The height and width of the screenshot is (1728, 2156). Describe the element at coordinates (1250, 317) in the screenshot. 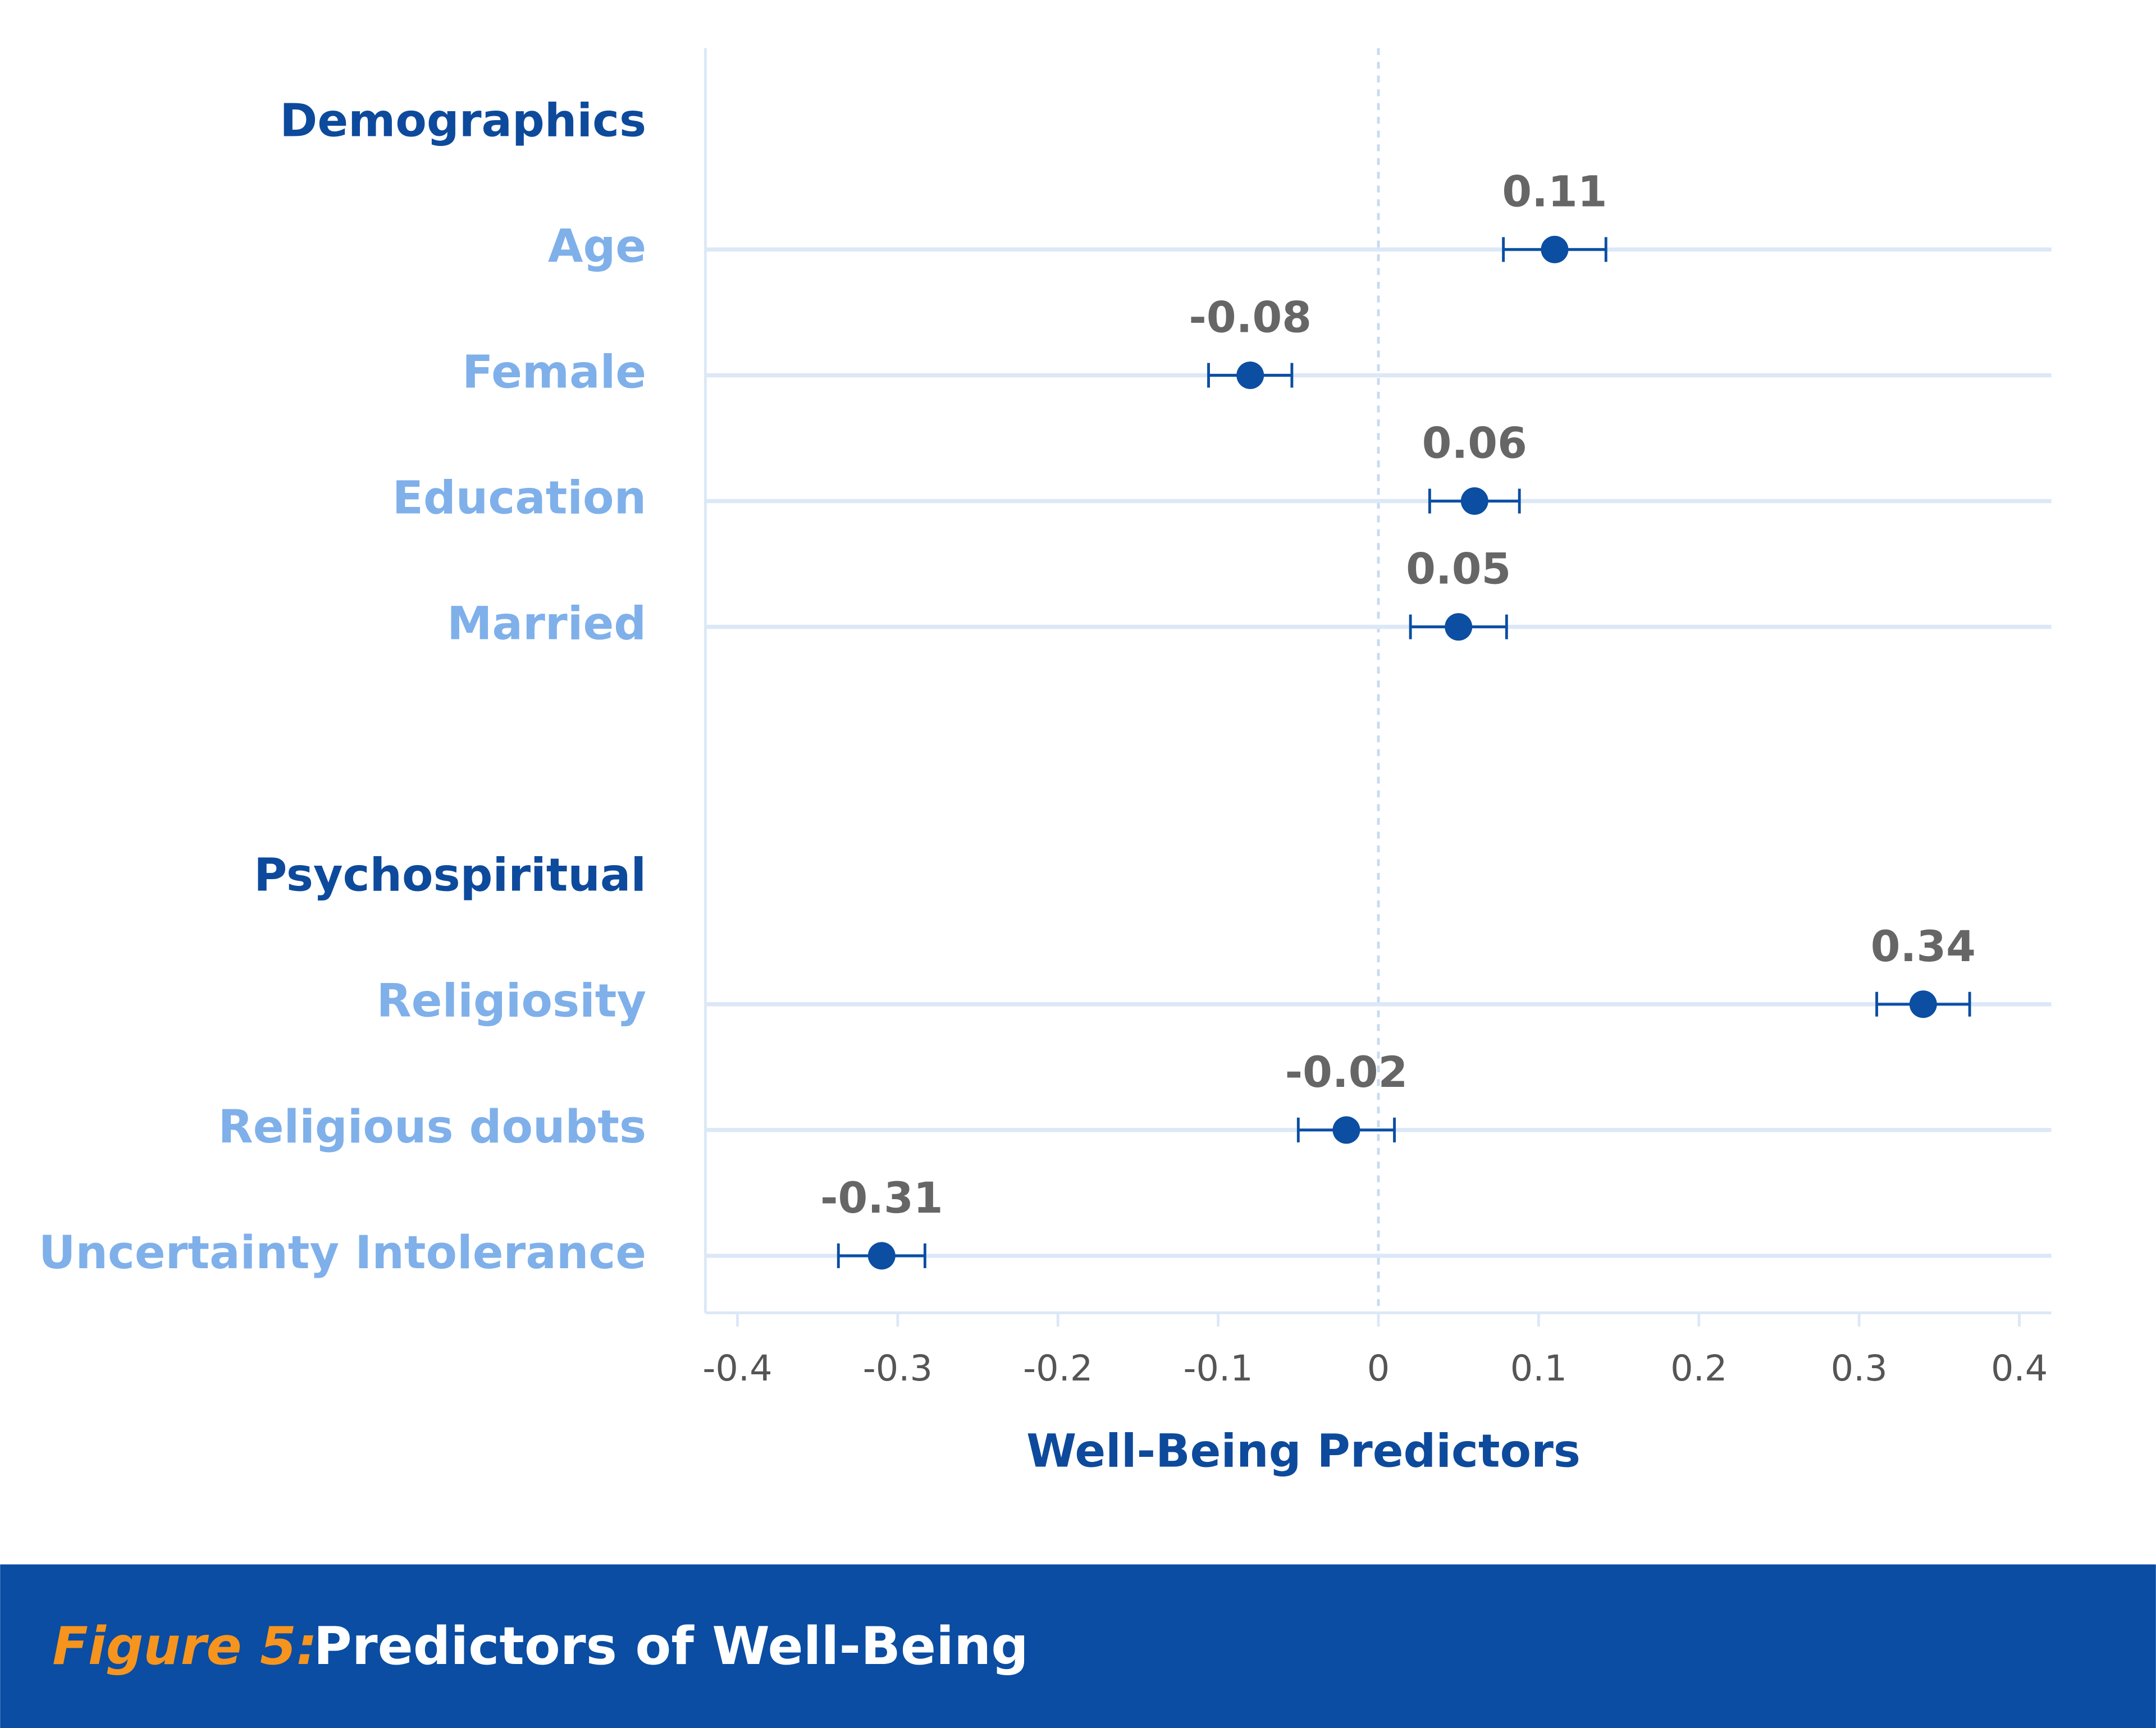

I see `value-label: -0.08` at that location.